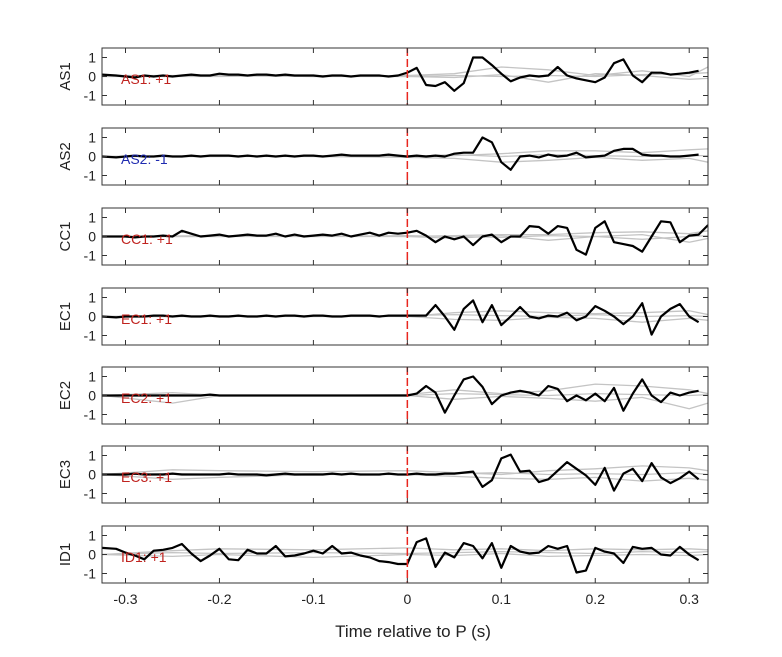 The image size is (782, 657). I want to click on panel-as2: -1 0 1 AS2 AS2: -1, so click(383, 156).